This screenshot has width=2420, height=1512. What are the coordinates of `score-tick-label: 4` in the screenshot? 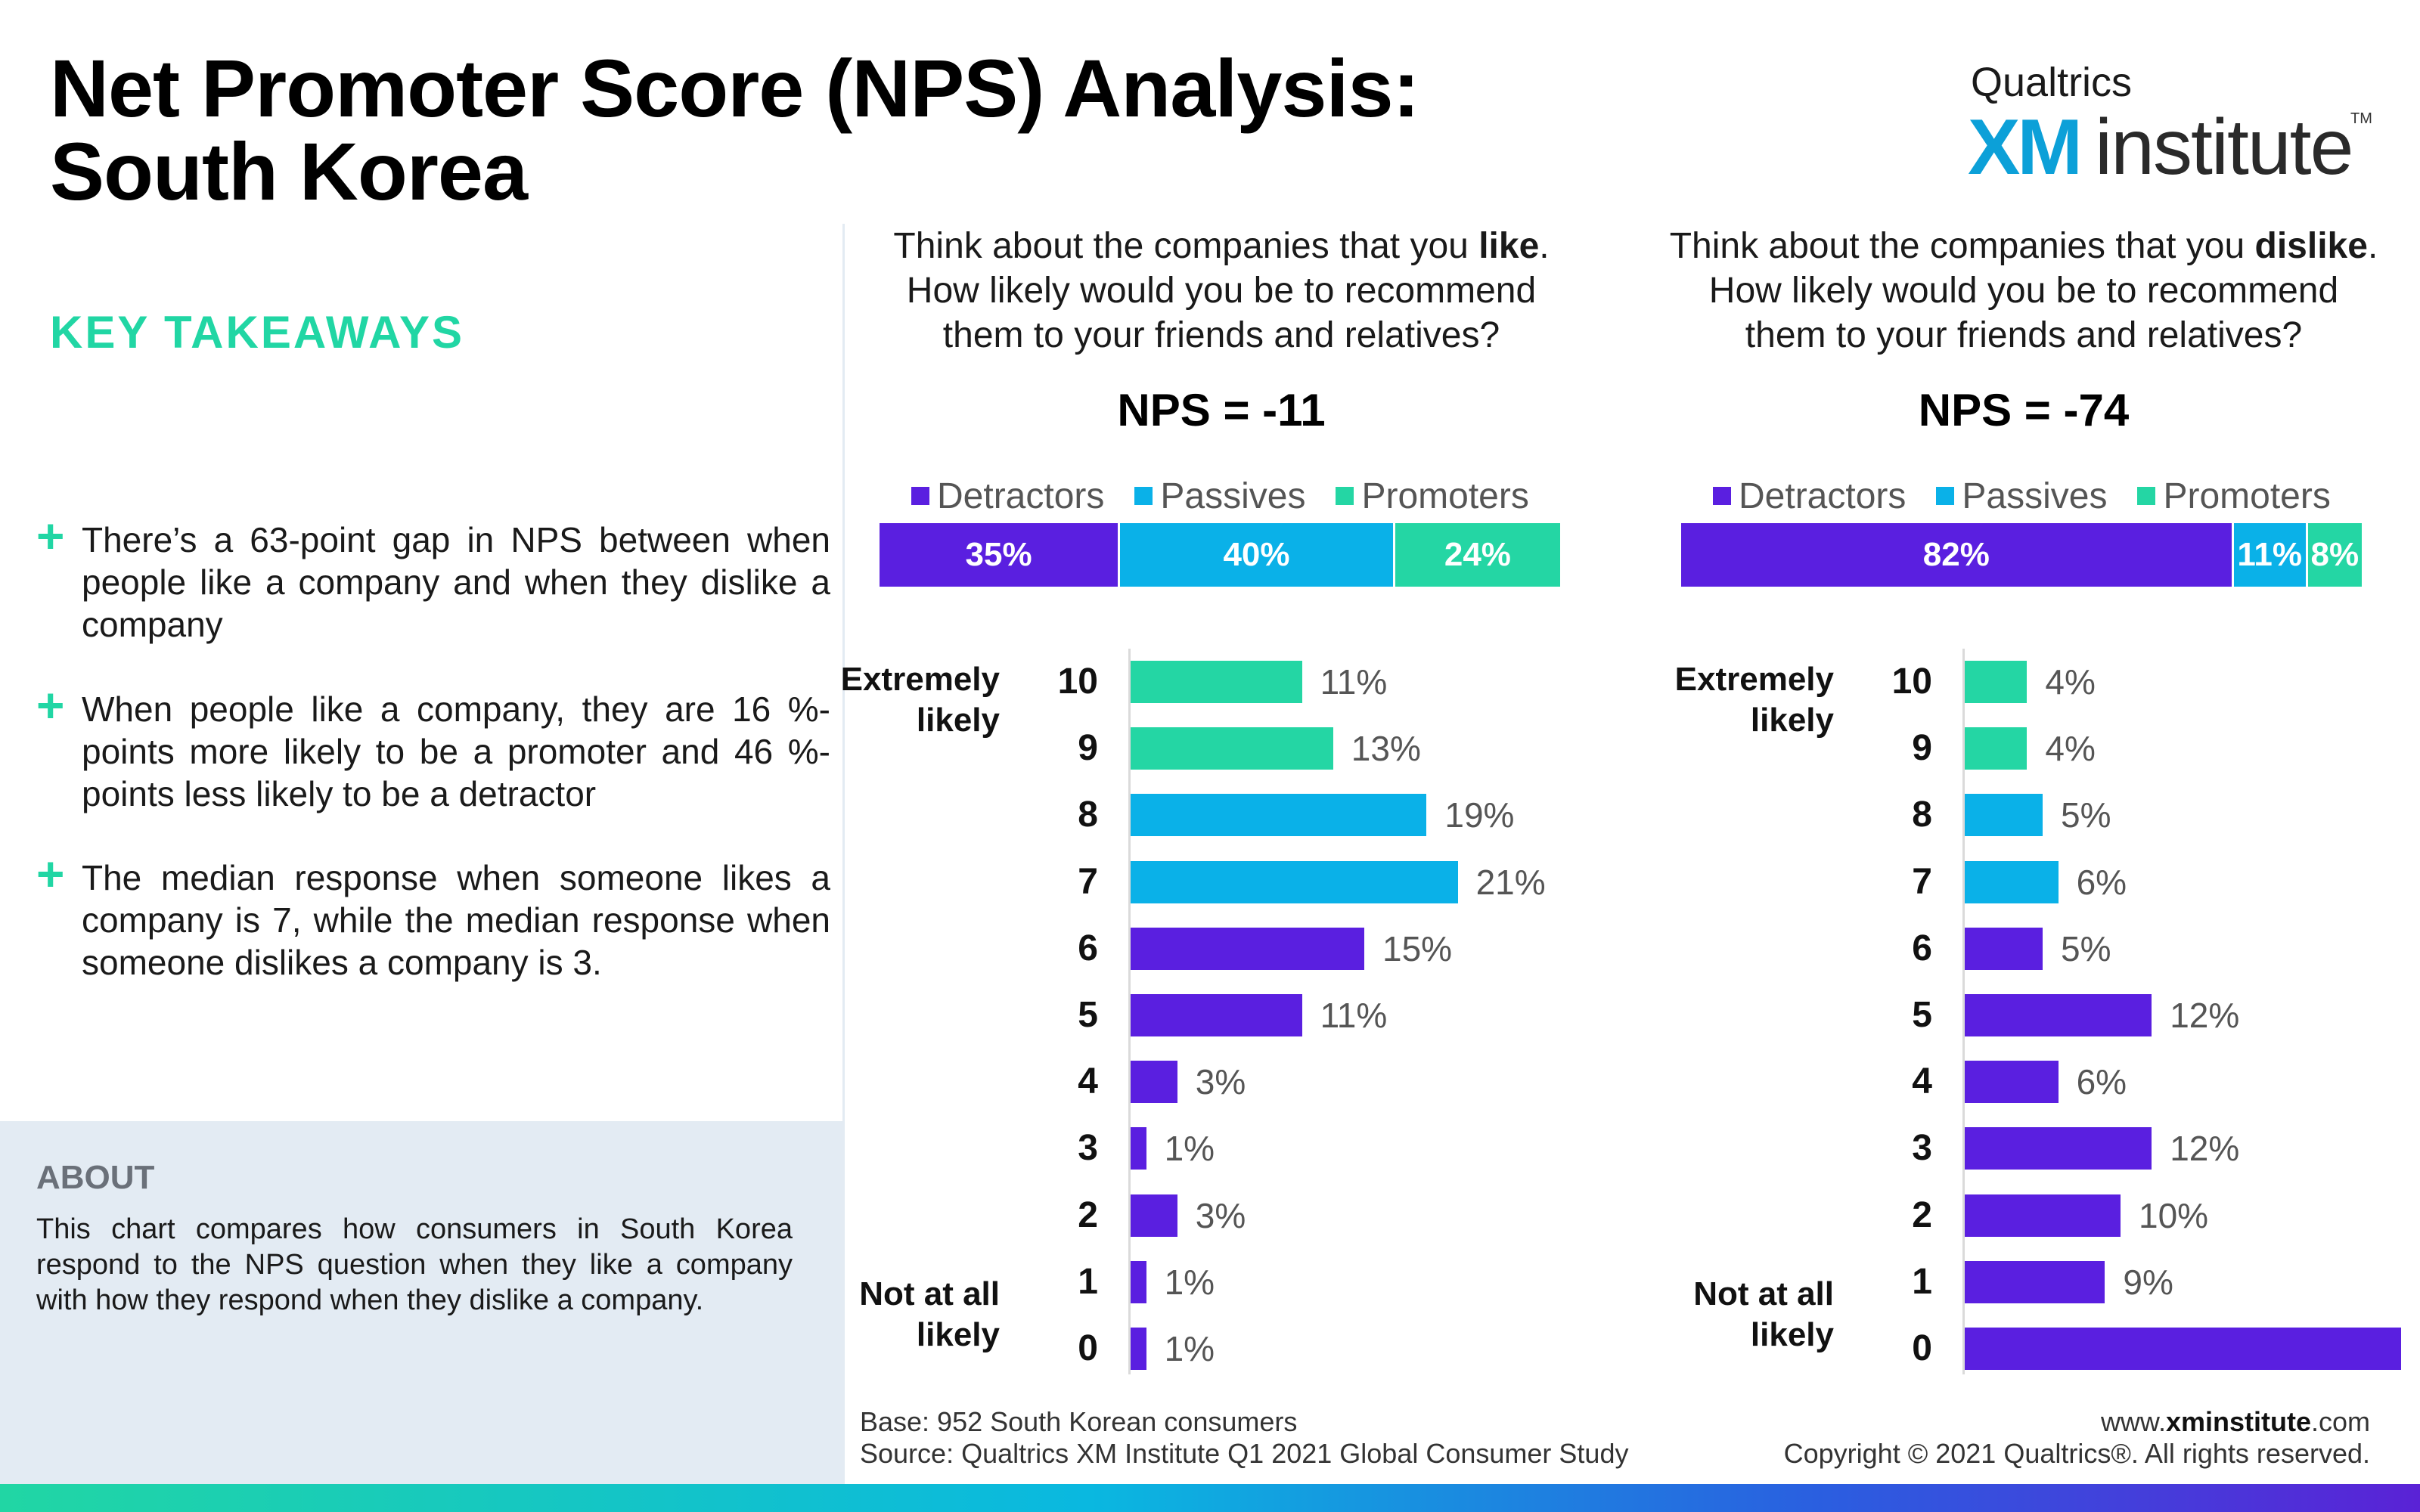 It's located at (1088, 1081).